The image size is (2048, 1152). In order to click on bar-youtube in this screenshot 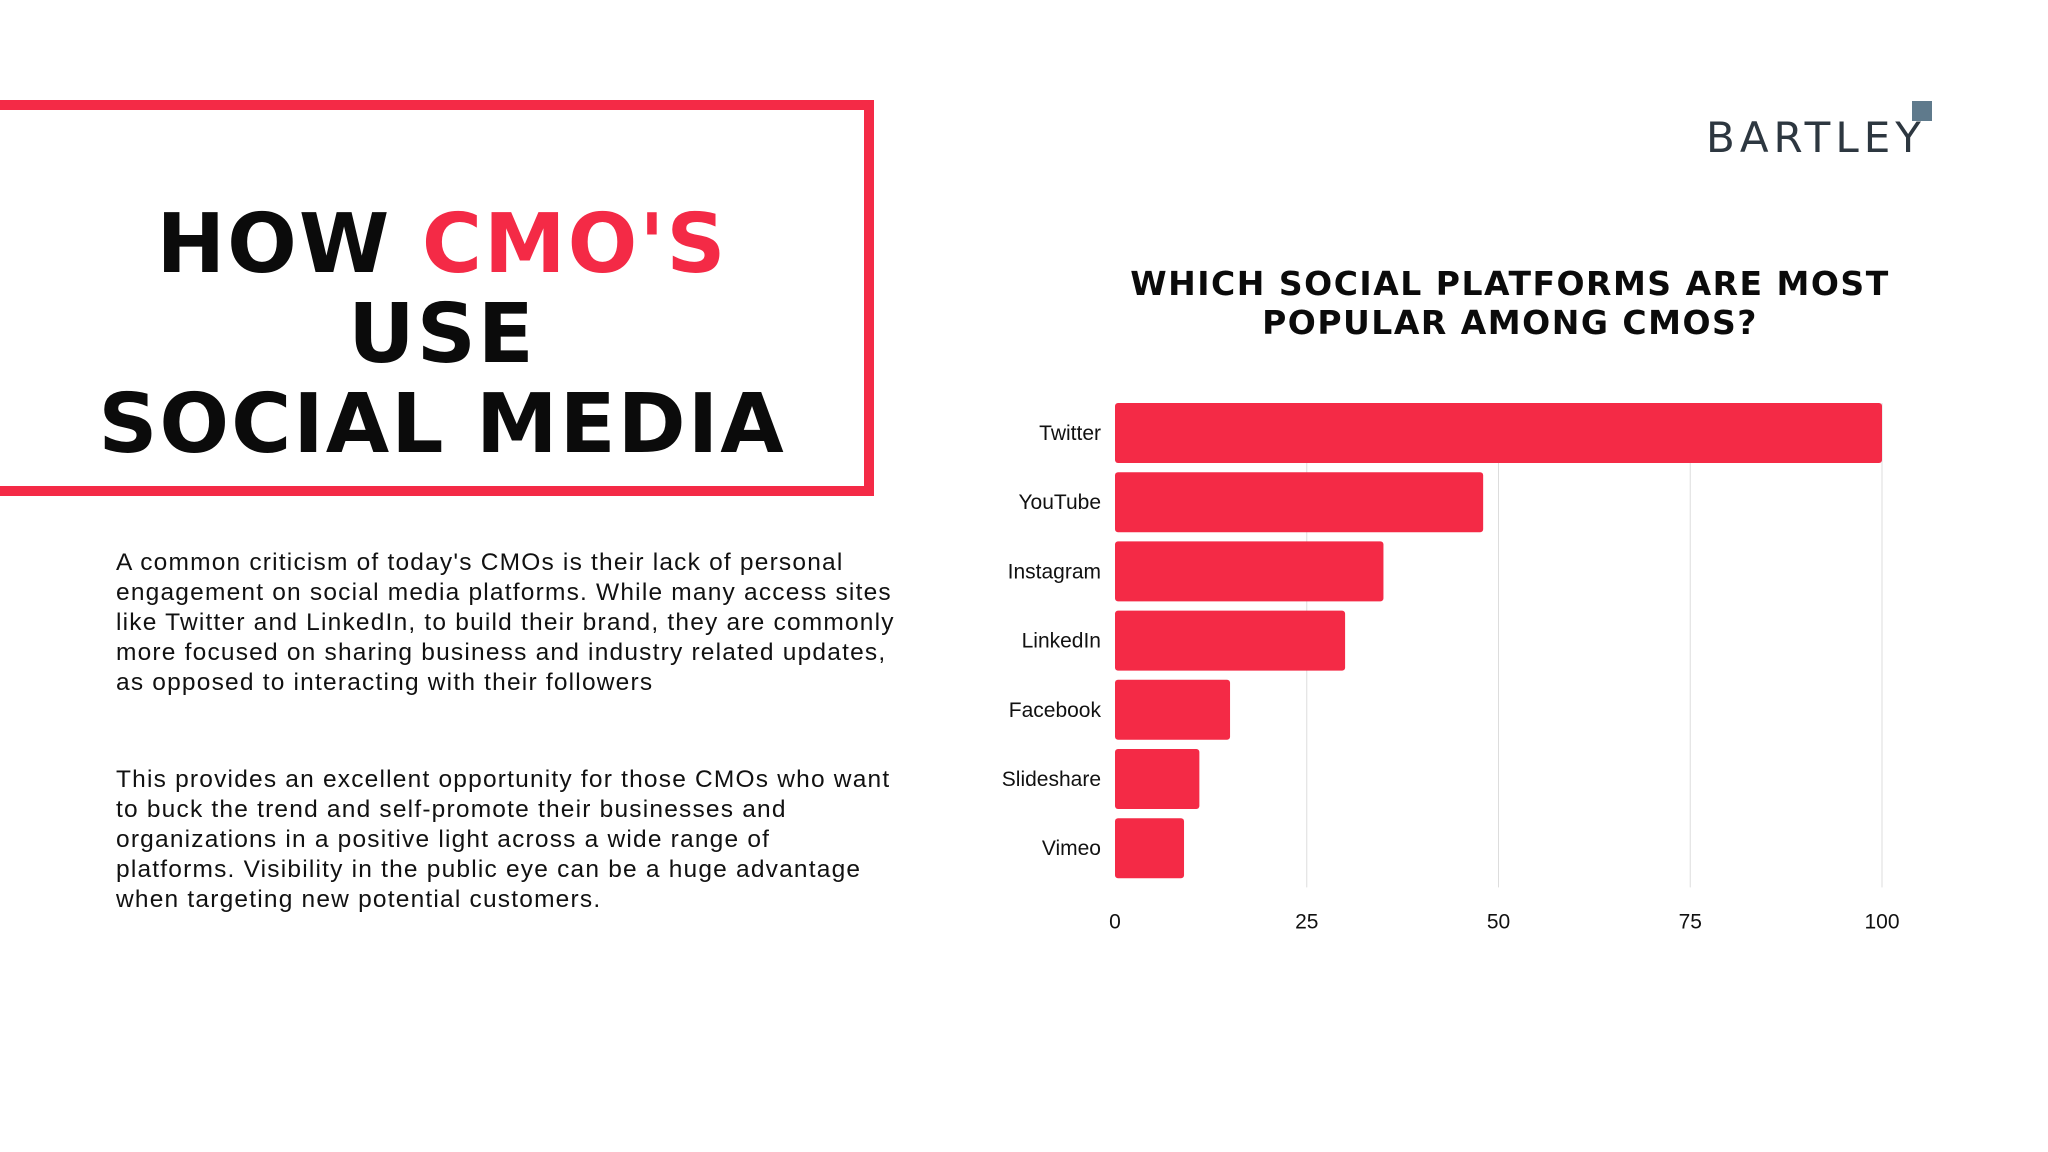, I will do `click(1299, 502)`.